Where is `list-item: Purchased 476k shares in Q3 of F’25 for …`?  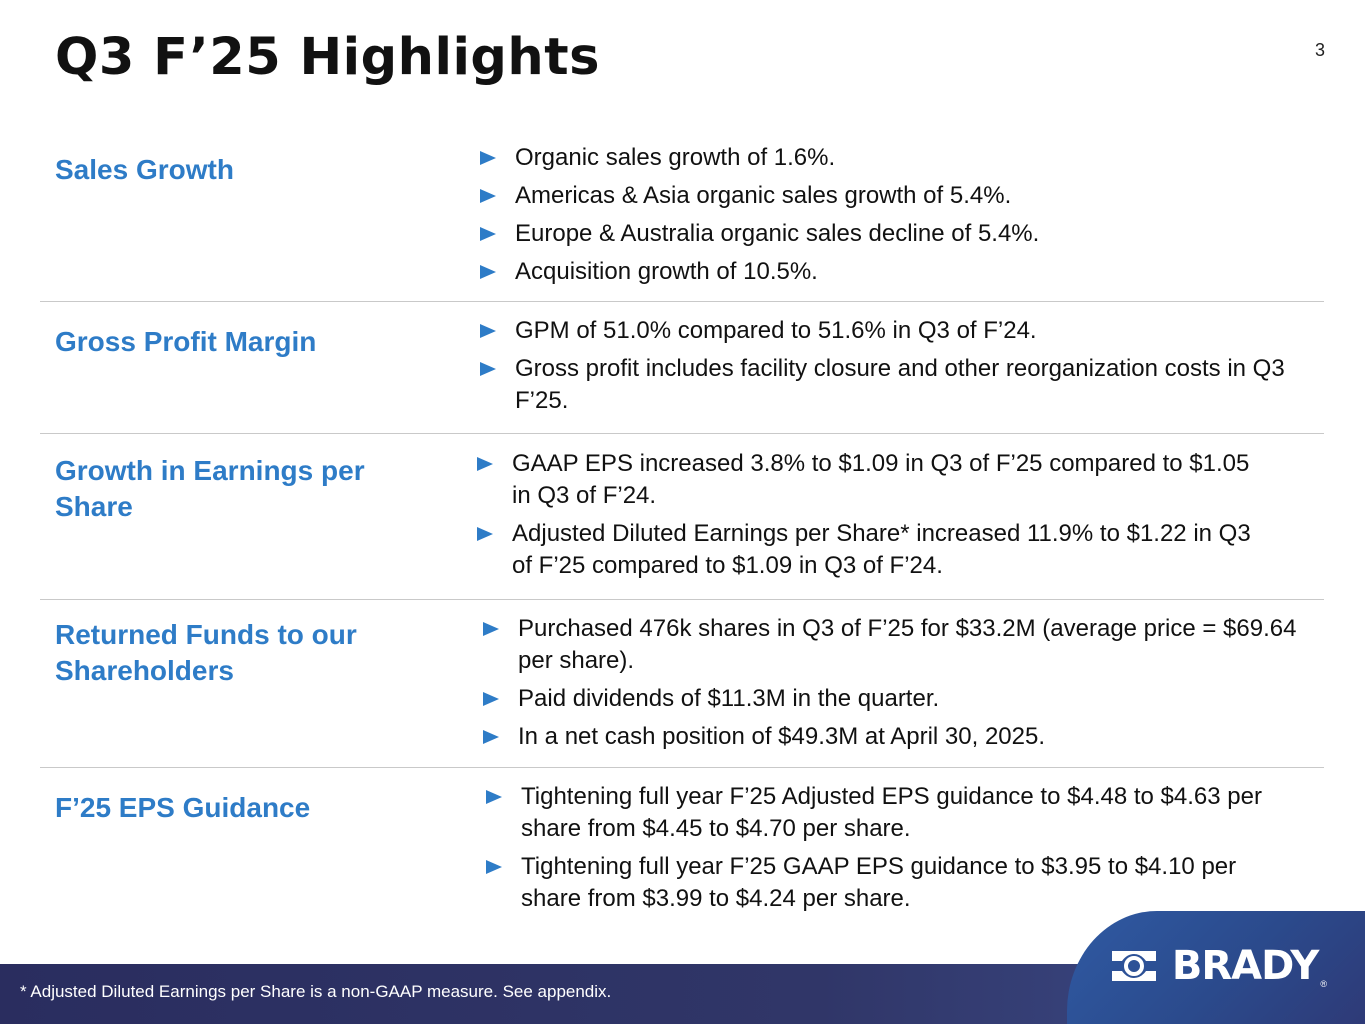
list-item: Purchased 476k shares in Q3 of F’25 for … is located at coordinates (903, 645).